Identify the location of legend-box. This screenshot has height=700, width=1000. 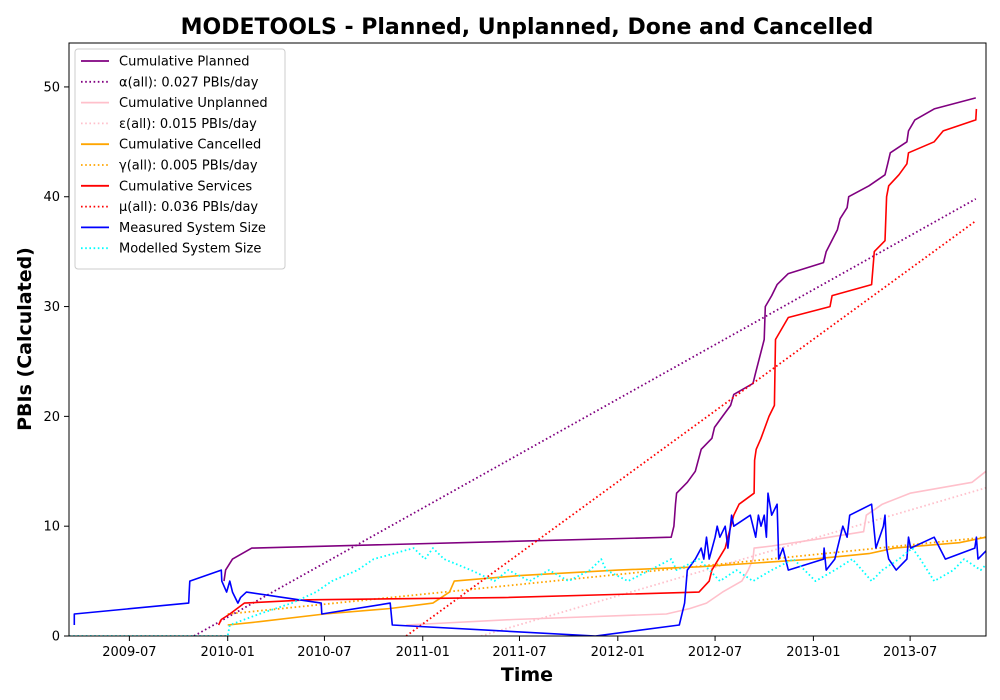
(180, 159).